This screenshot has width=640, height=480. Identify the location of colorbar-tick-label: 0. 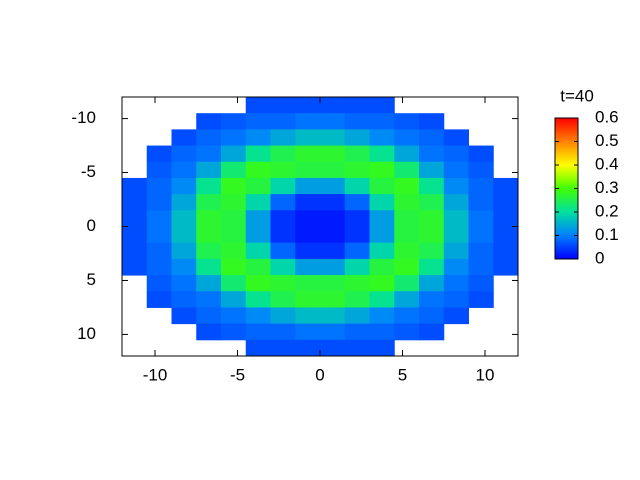
(599, 257).